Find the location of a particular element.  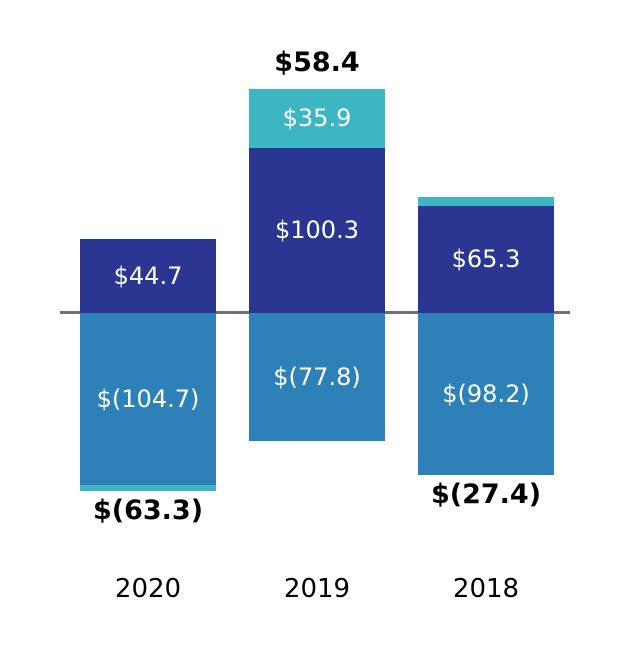

category-label-2019: 2019 is located at coordinates (317, 589).